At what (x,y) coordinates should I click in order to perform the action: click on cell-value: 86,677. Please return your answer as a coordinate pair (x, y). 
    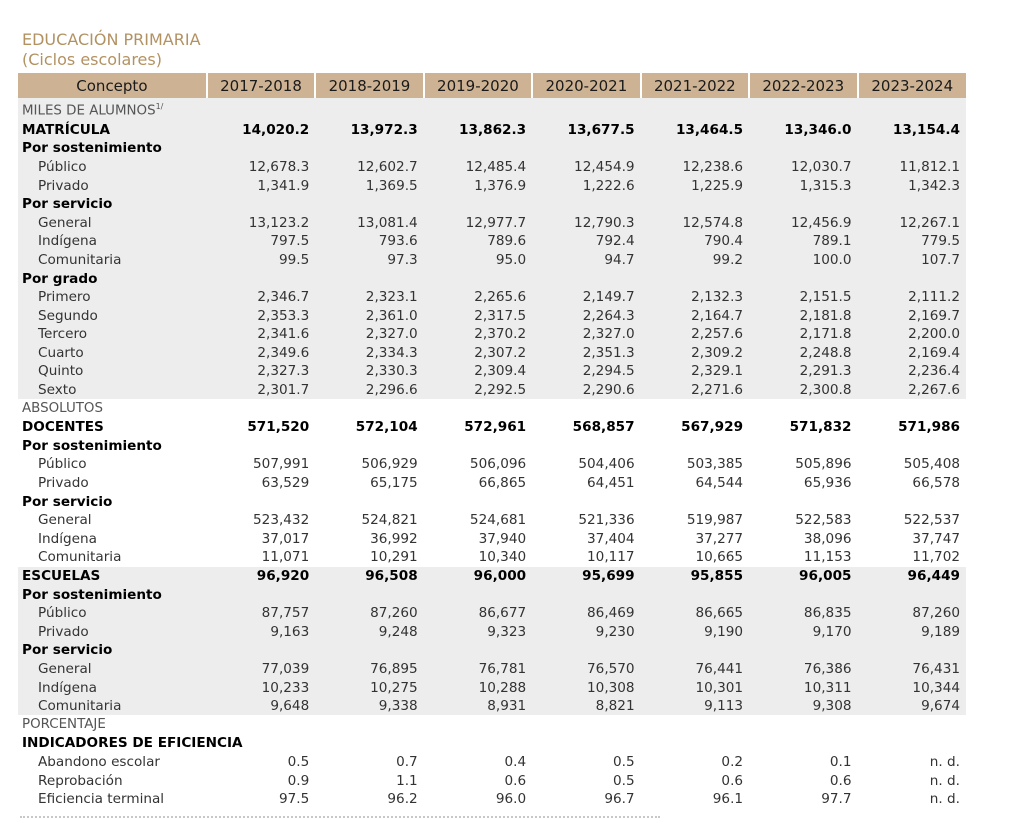
    Looking at the image, I should click on (478, 613).